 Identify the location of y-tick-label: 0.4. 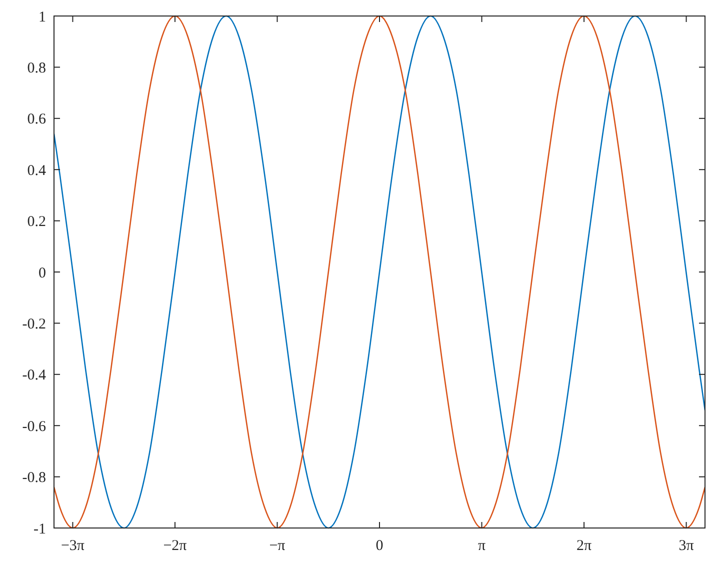
(36, 170).